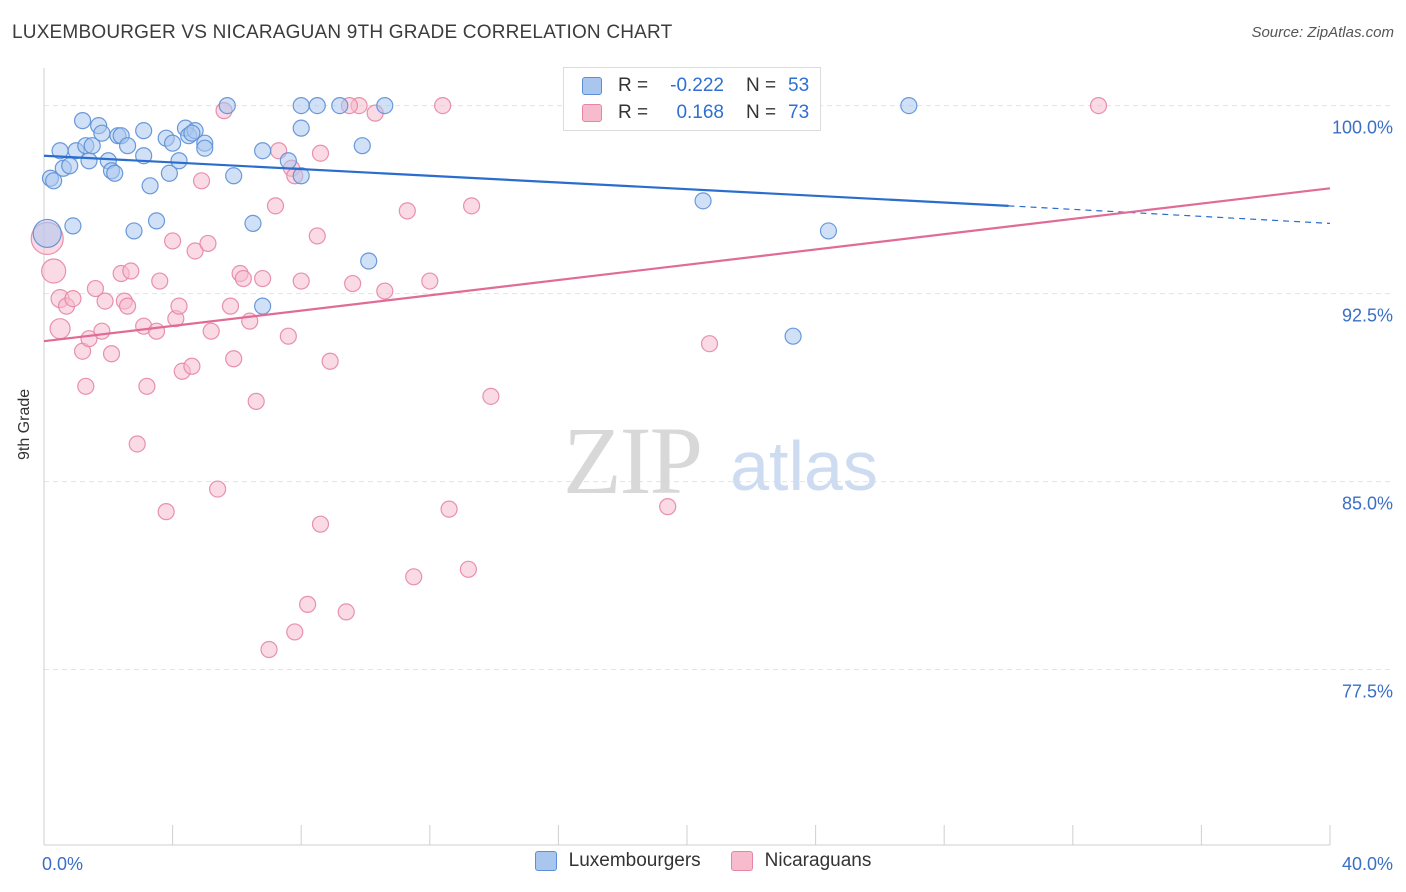 This screenshot has height=892, width=1406. I want to click on legend-row-luxembourgers: R = -0.222 N = 53, so click(695, 86).